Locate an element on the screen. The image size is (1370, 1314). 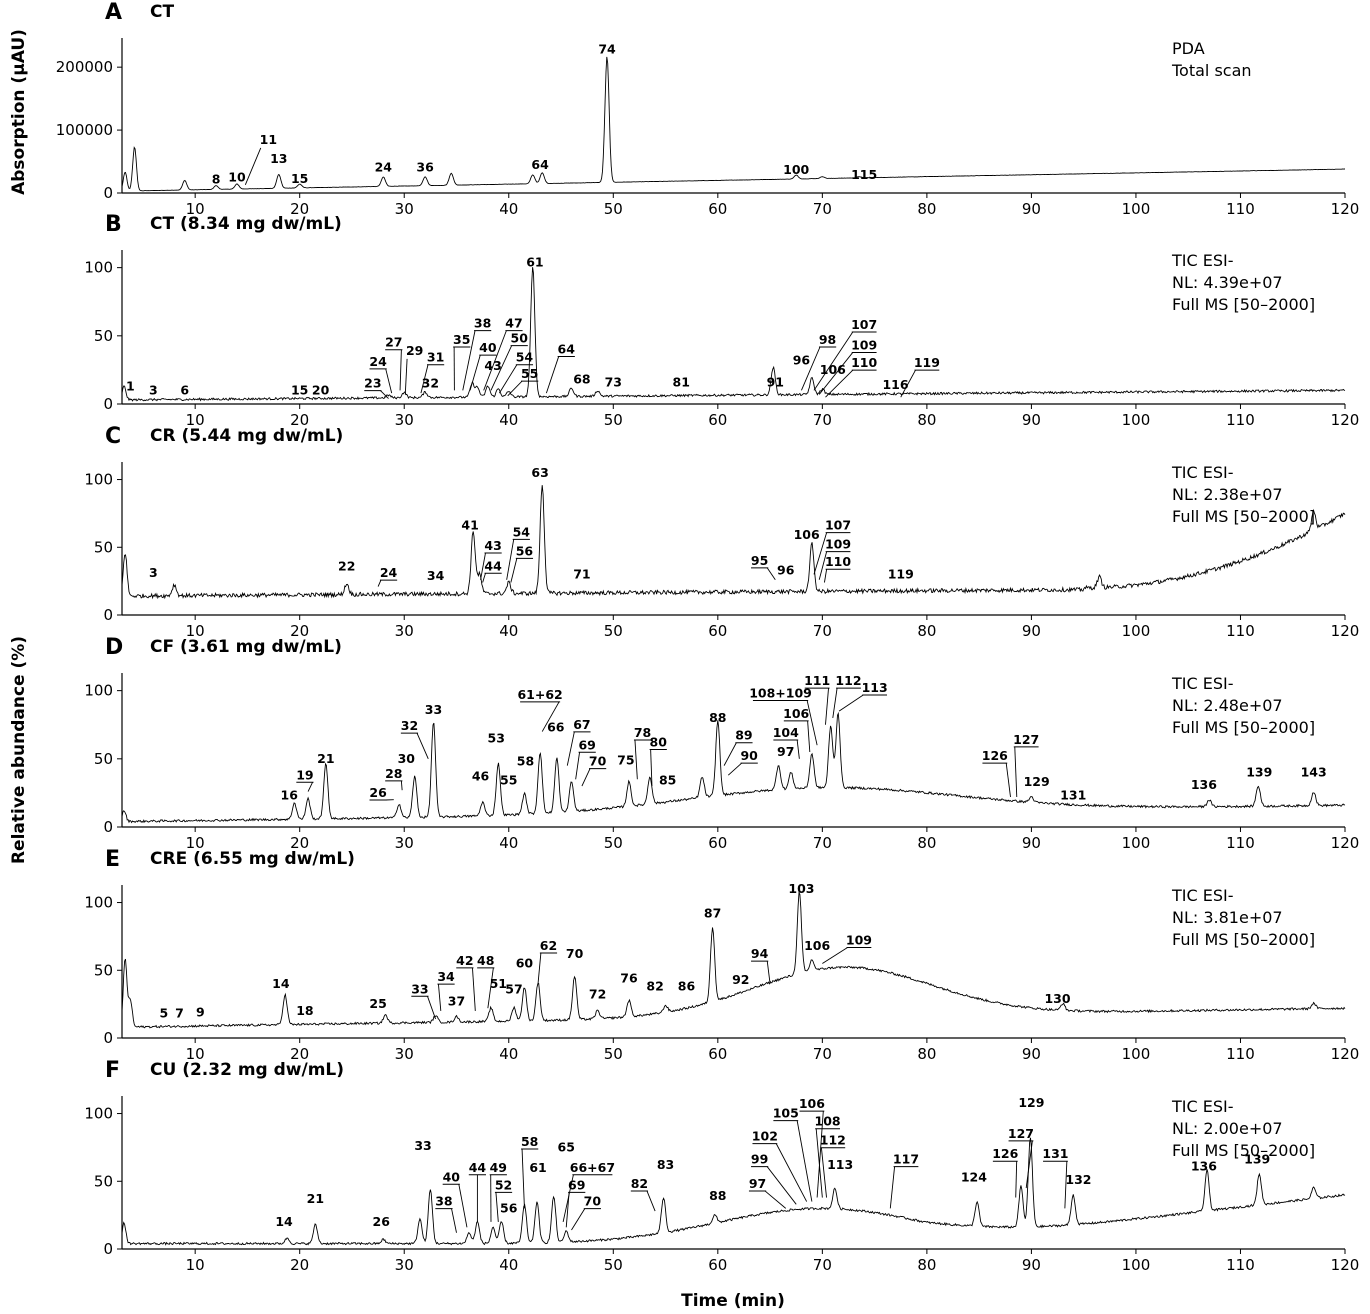
peak-label: 62 is located at coordinates (548, 945).